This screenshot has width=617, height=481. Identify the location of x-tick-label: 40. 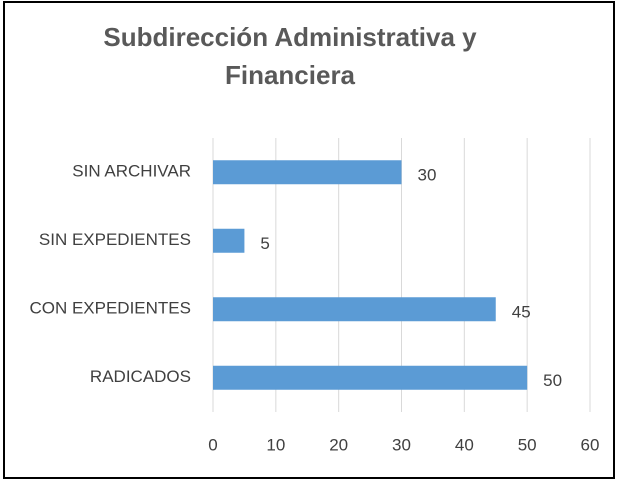
(464, 444).